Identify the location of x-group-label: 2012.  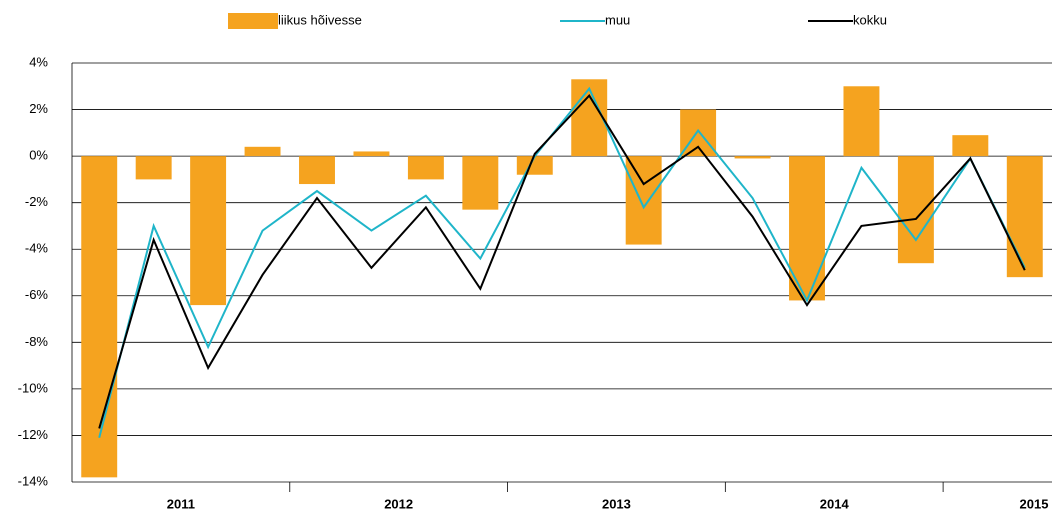
(398, 503).